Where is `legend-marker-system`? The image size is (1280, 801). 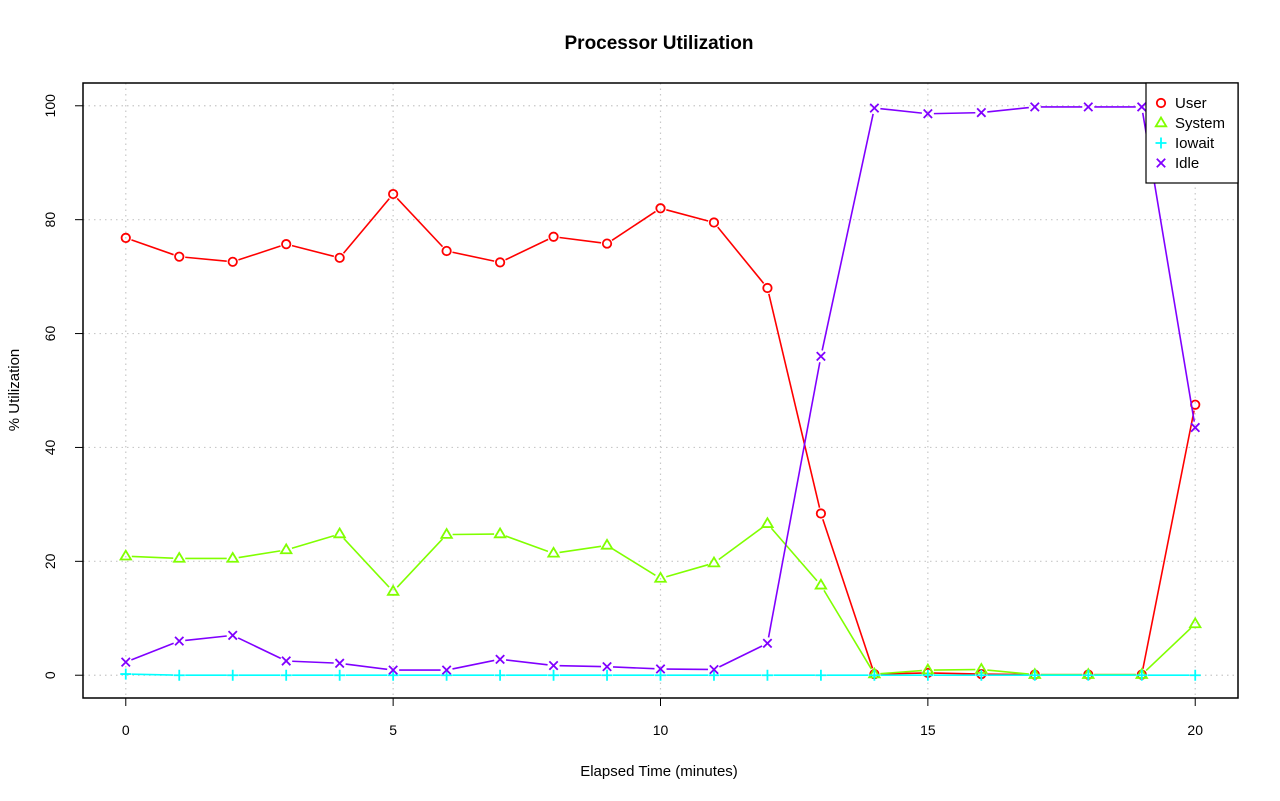
legend-marker-system is located at coordinates (1161, 121).